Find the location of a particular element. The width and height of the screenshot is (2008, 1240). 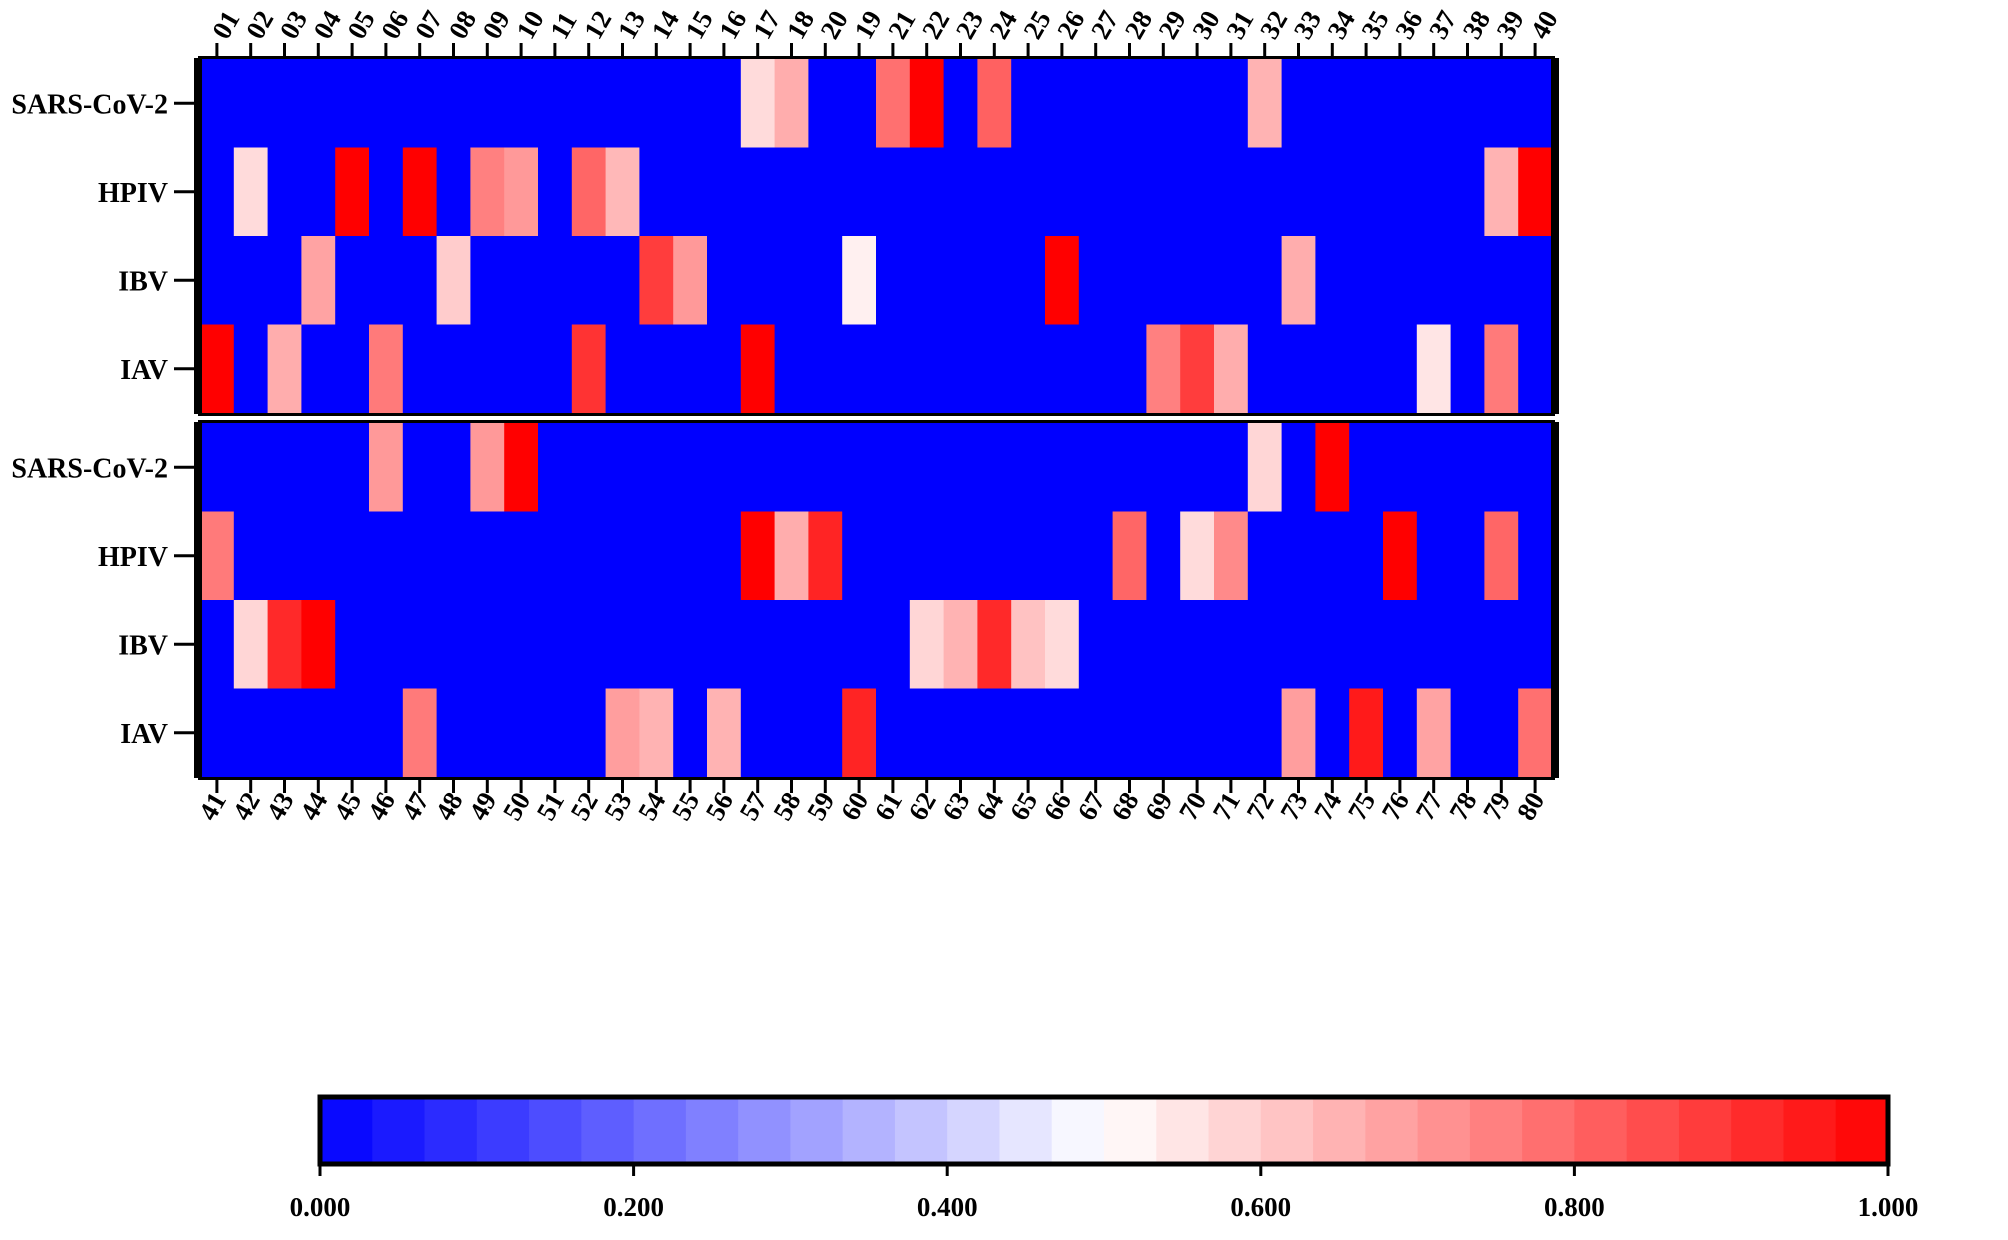

col-label: 30 is located at coordinates (1205, 25).